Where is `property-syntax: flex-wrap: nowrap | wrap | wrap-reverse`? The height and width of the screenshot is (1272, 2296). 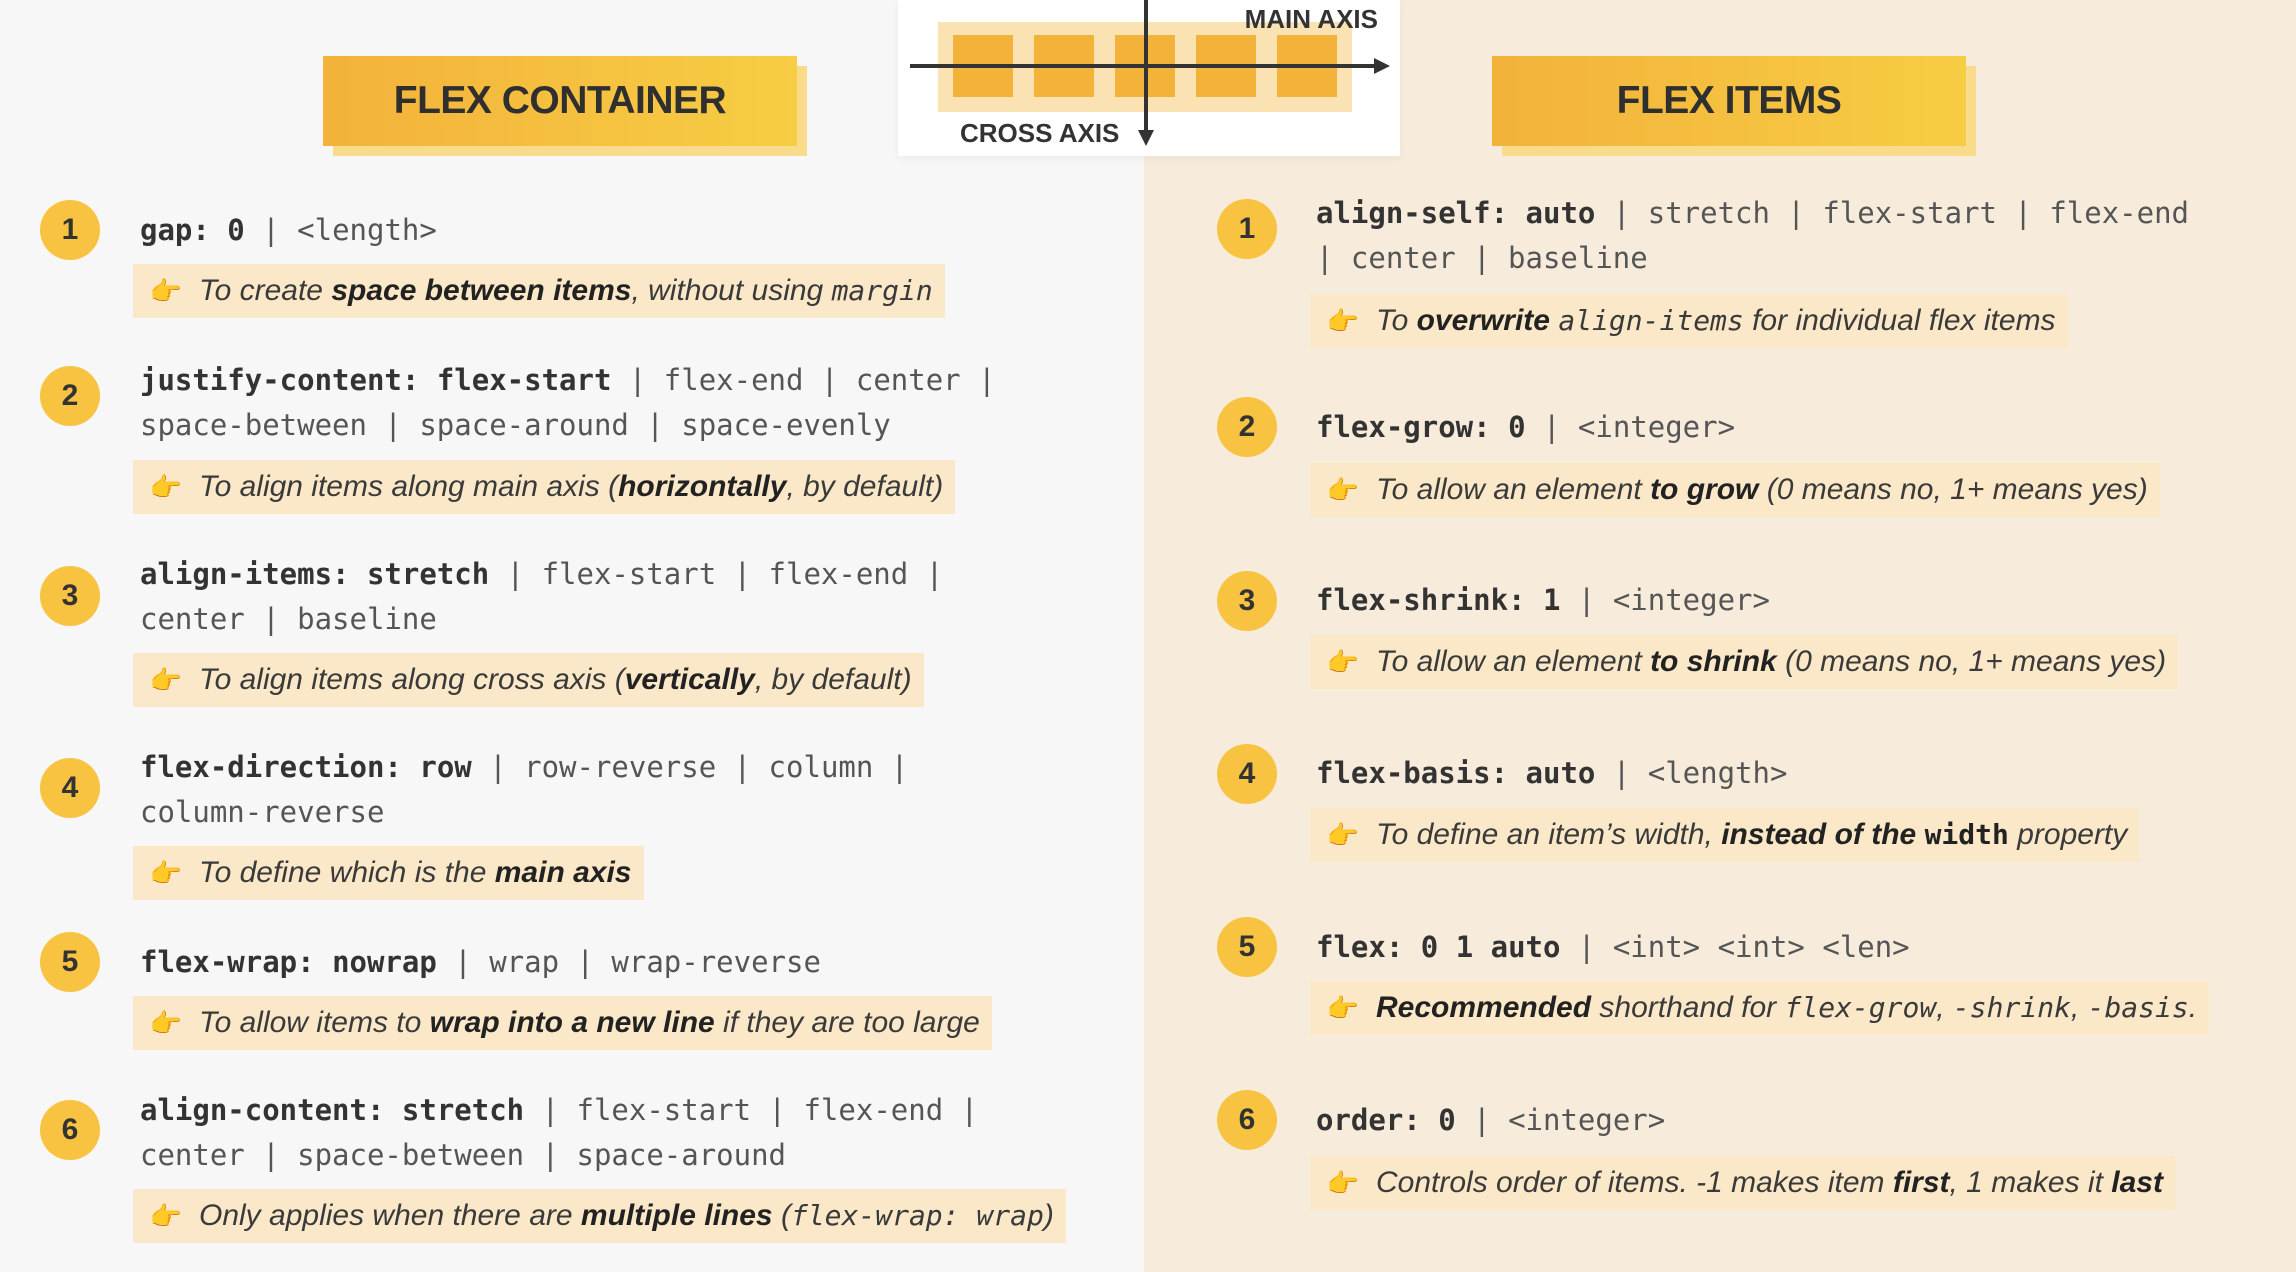
property-syntax: flex-wrap: nowrap | wrap | wrap-reverse is located at coordinates (590, 962).